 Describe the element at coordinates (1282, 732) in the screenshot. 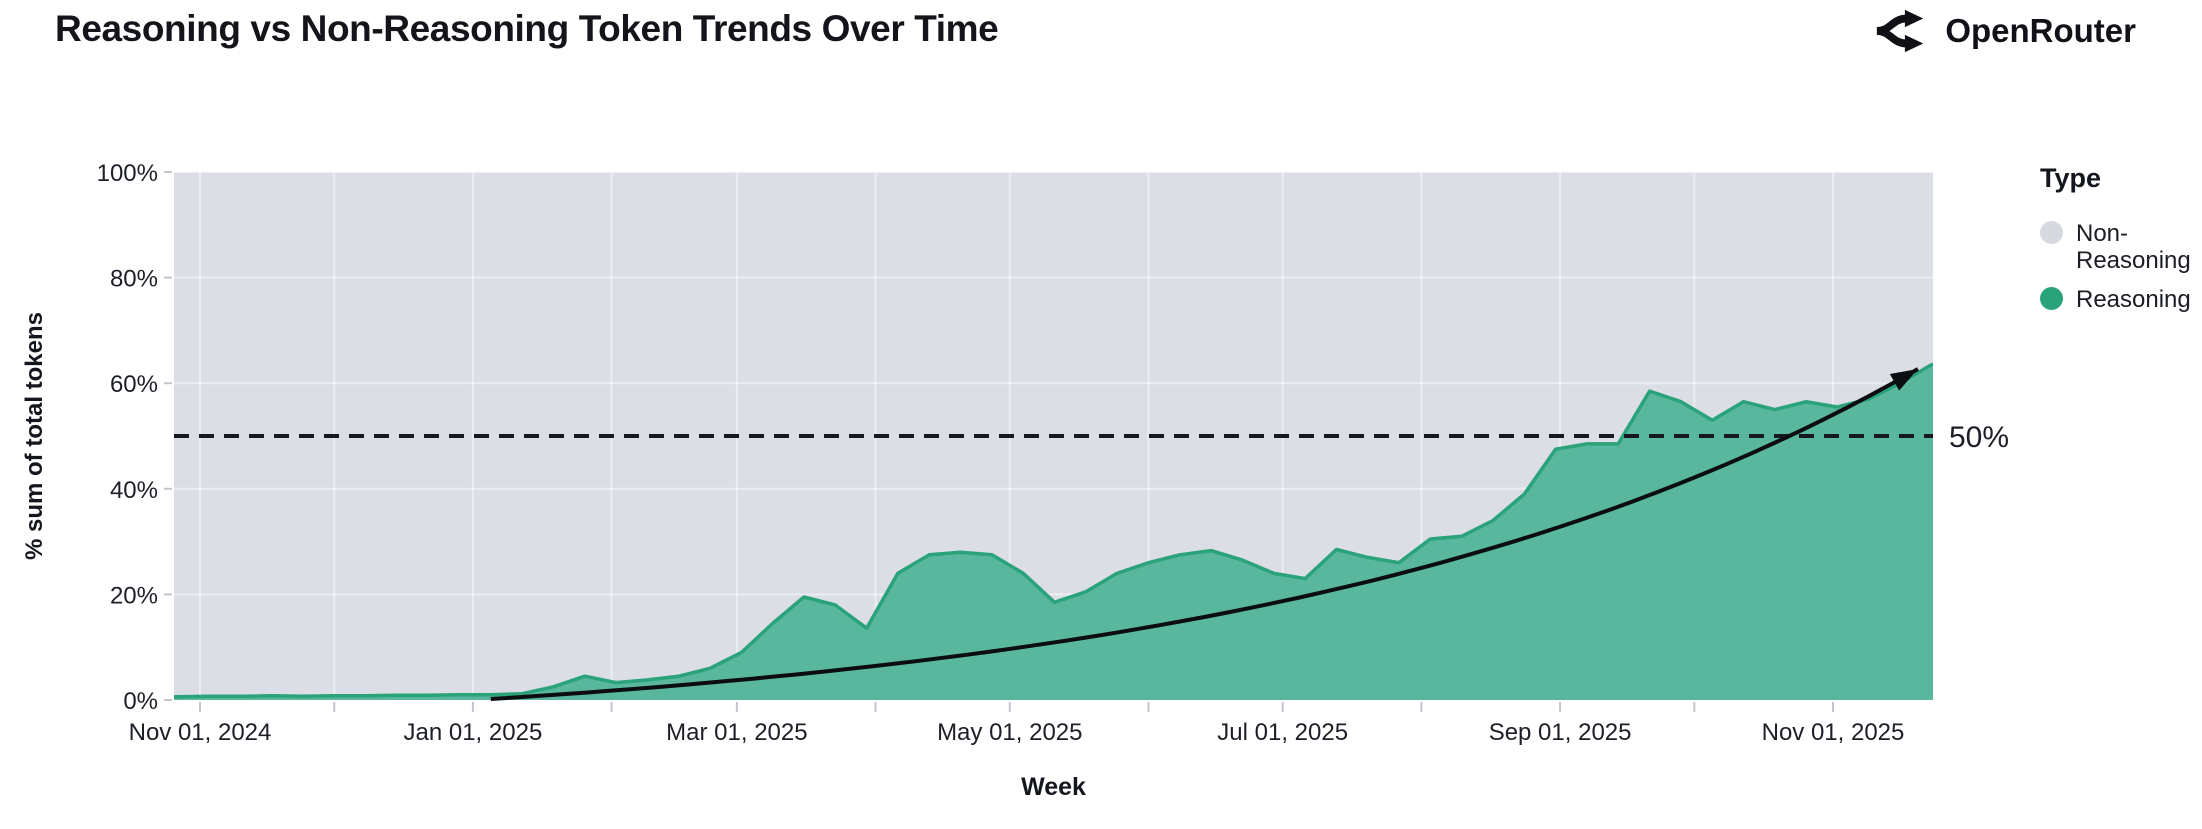

I see `x-axis-tick-label: Jul 01, 2025` at that location.